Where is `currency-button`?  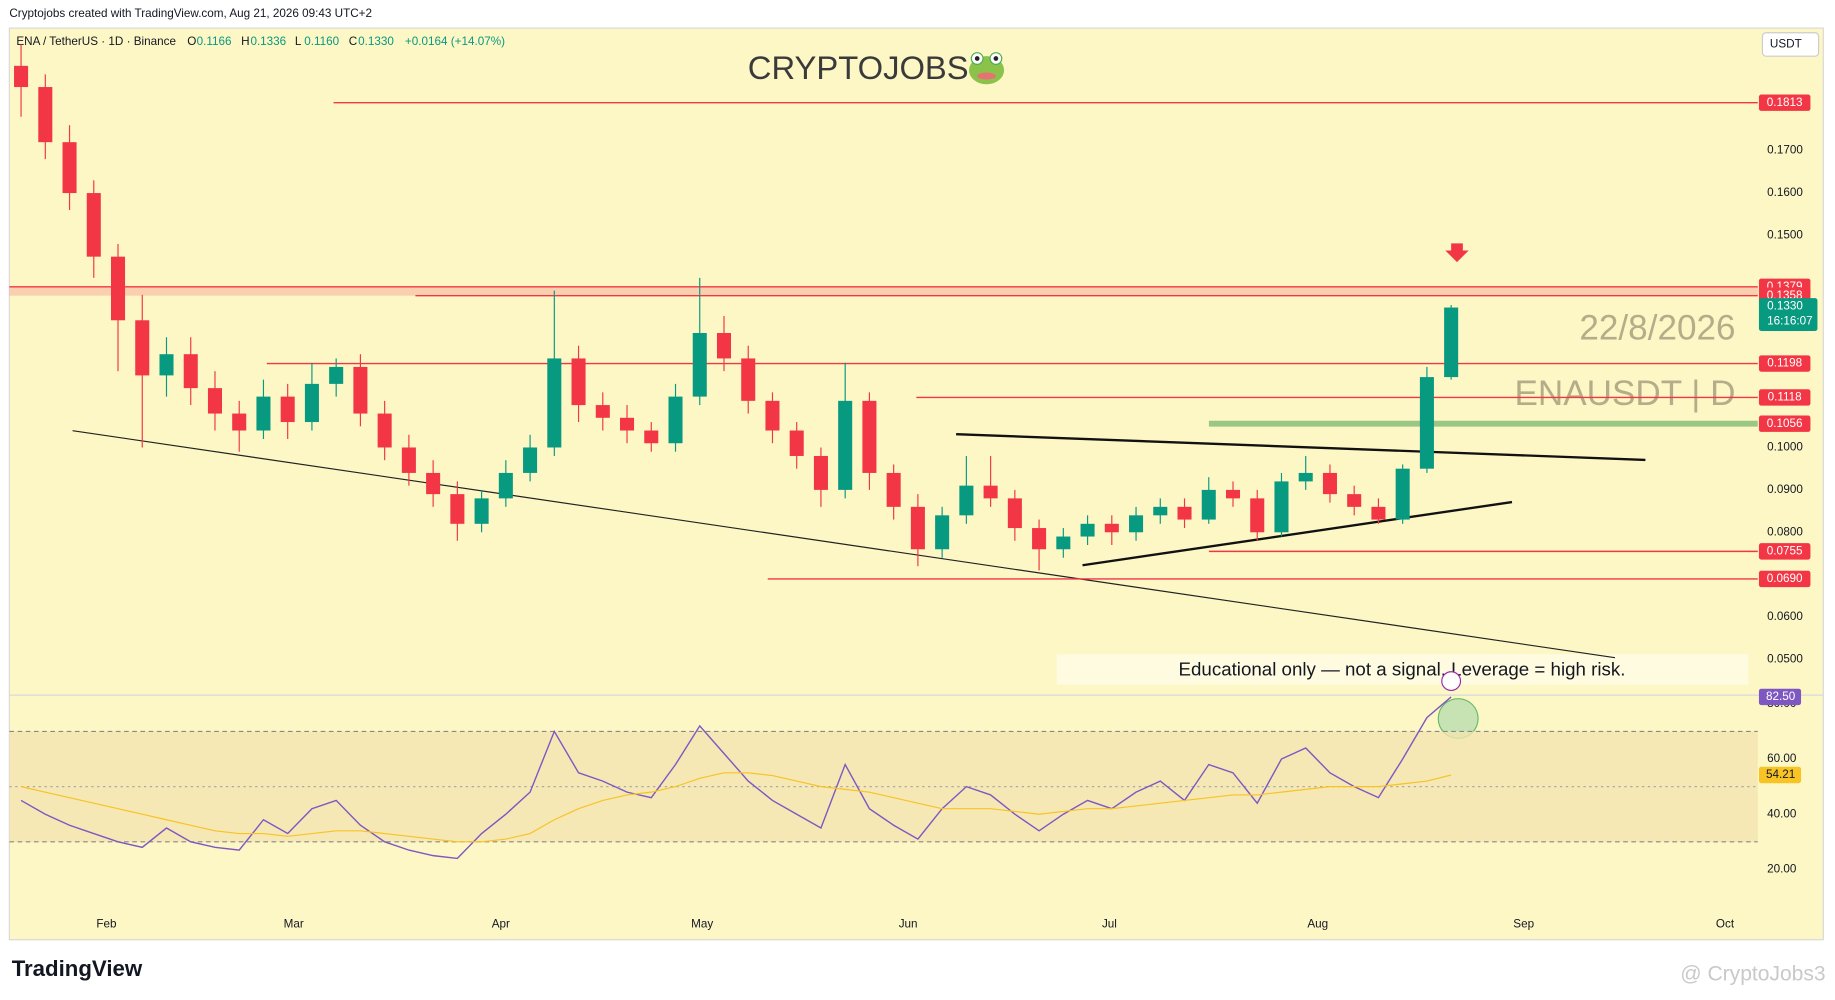 currency-button is located at coordinates (1790, 44).